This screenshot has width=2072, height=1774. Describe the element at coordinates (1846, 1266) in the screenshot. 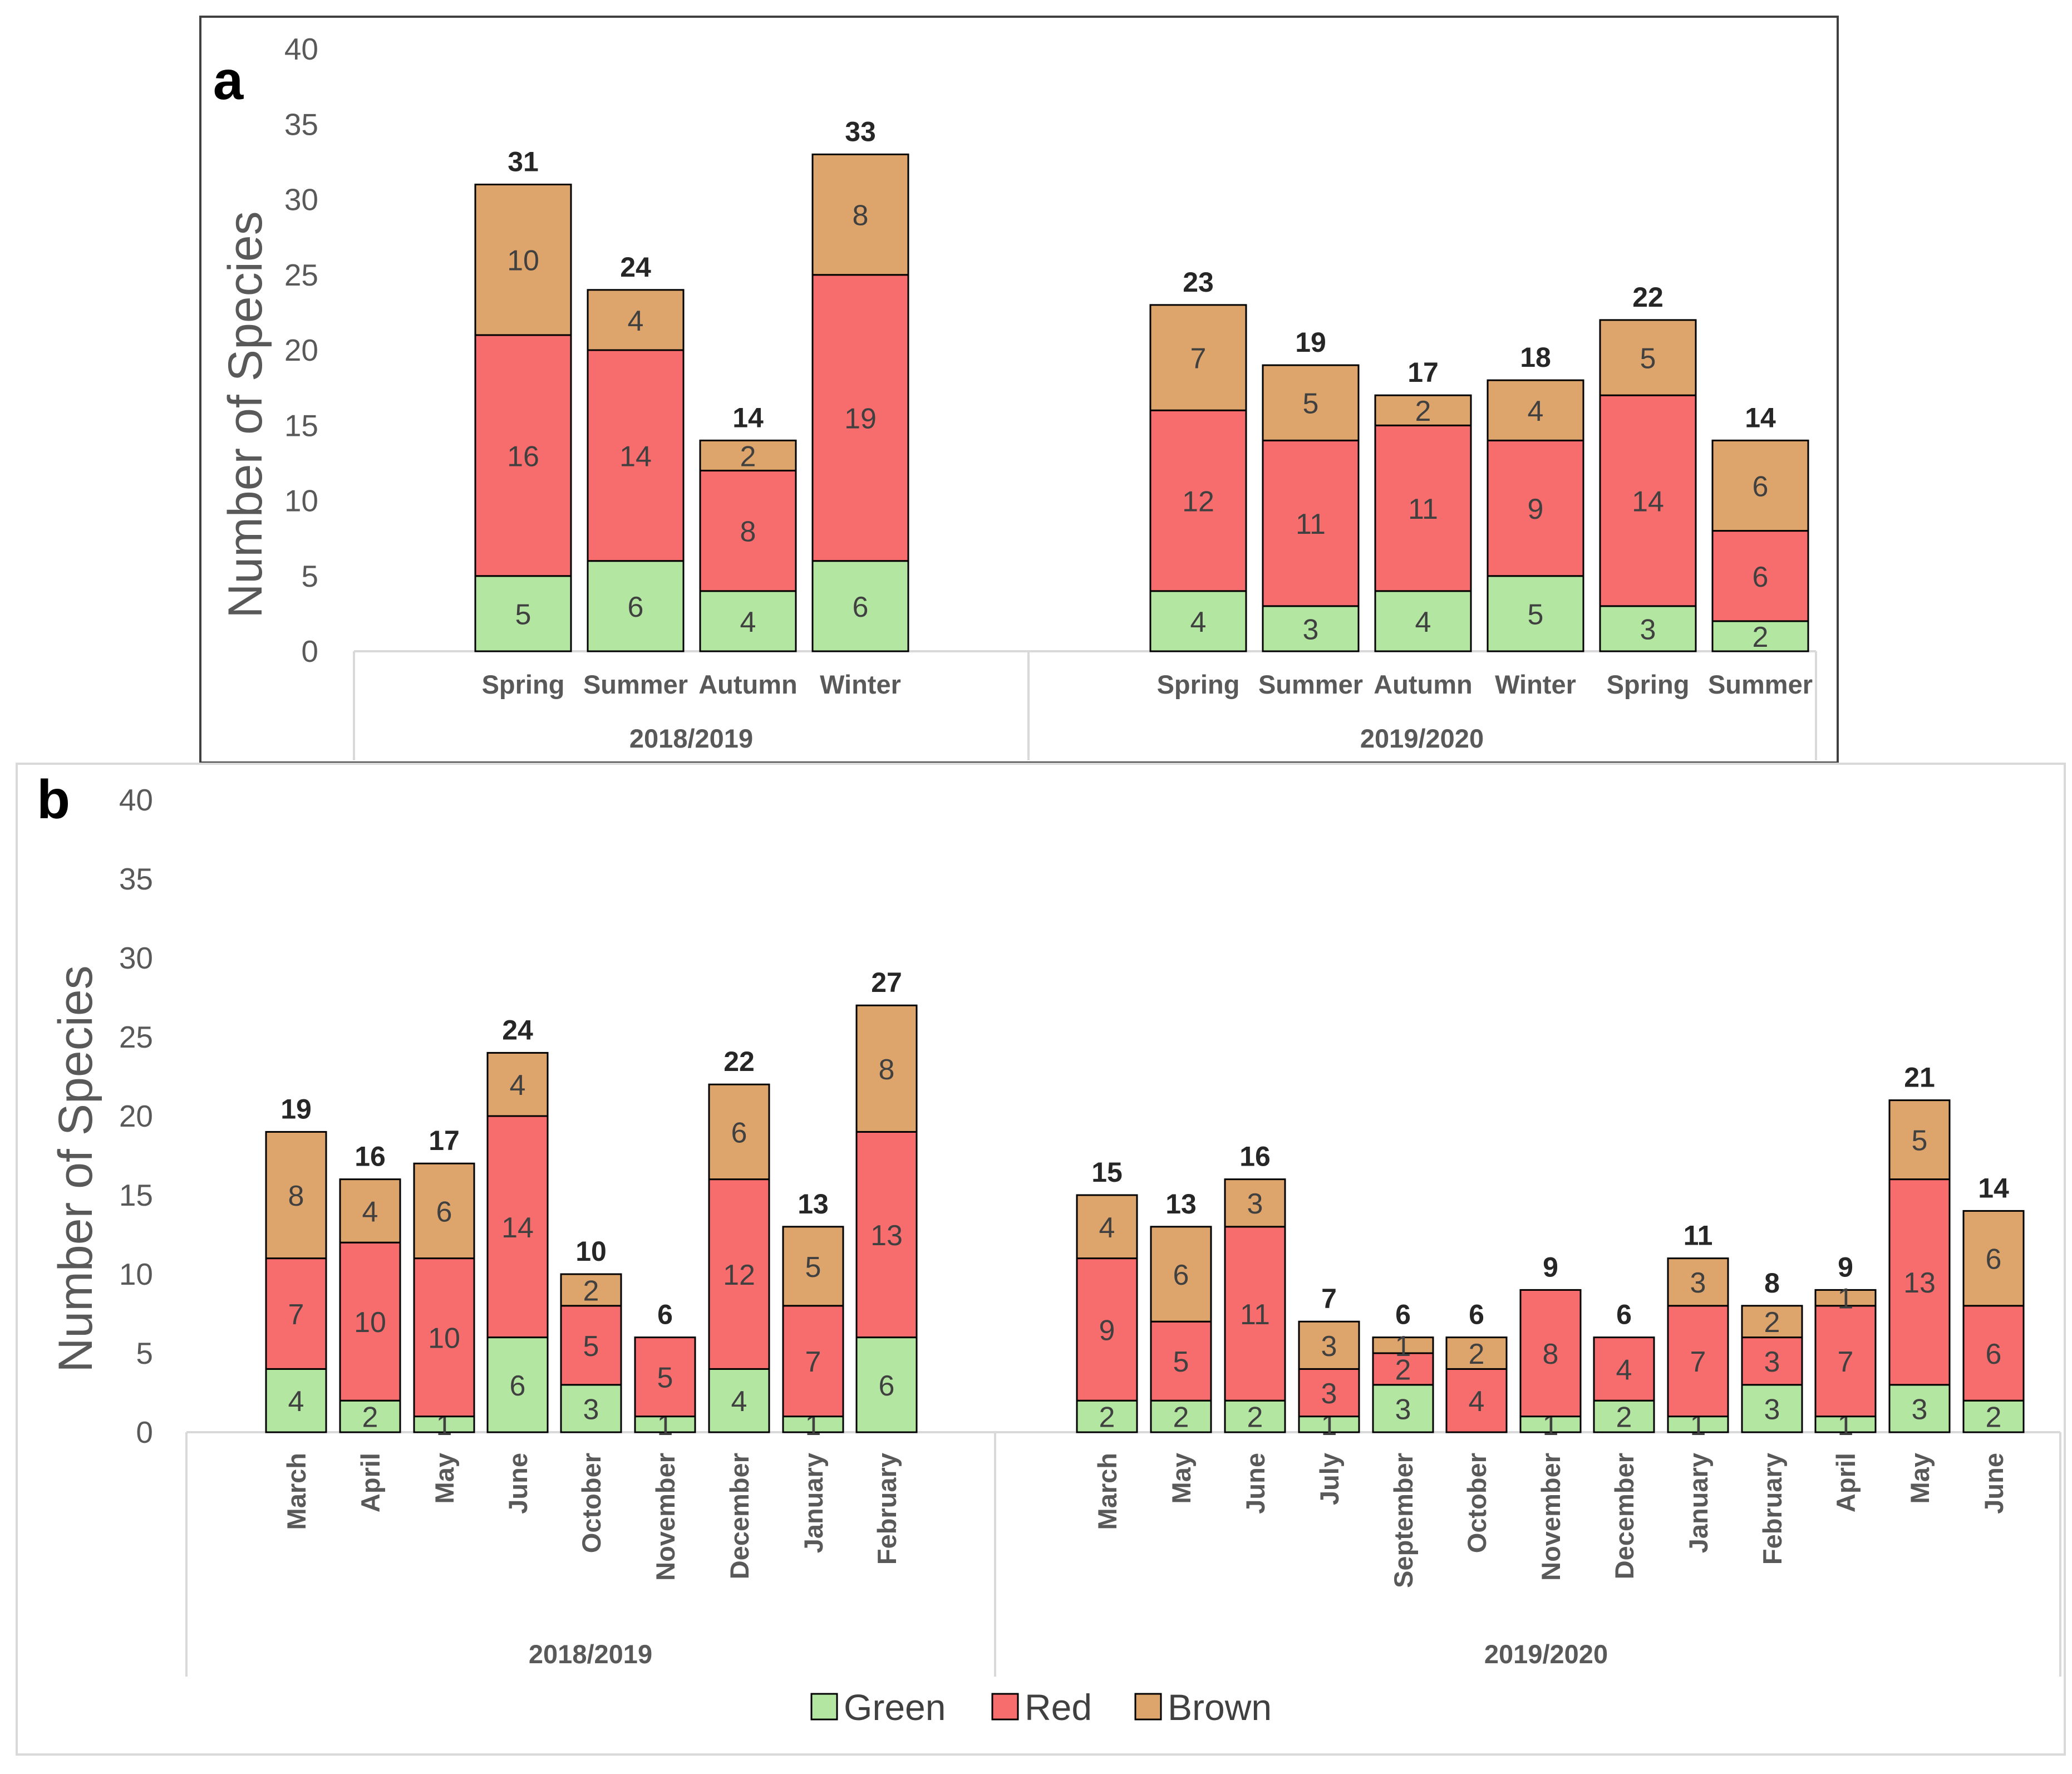

I see `bar-total-label: 9` at that location.